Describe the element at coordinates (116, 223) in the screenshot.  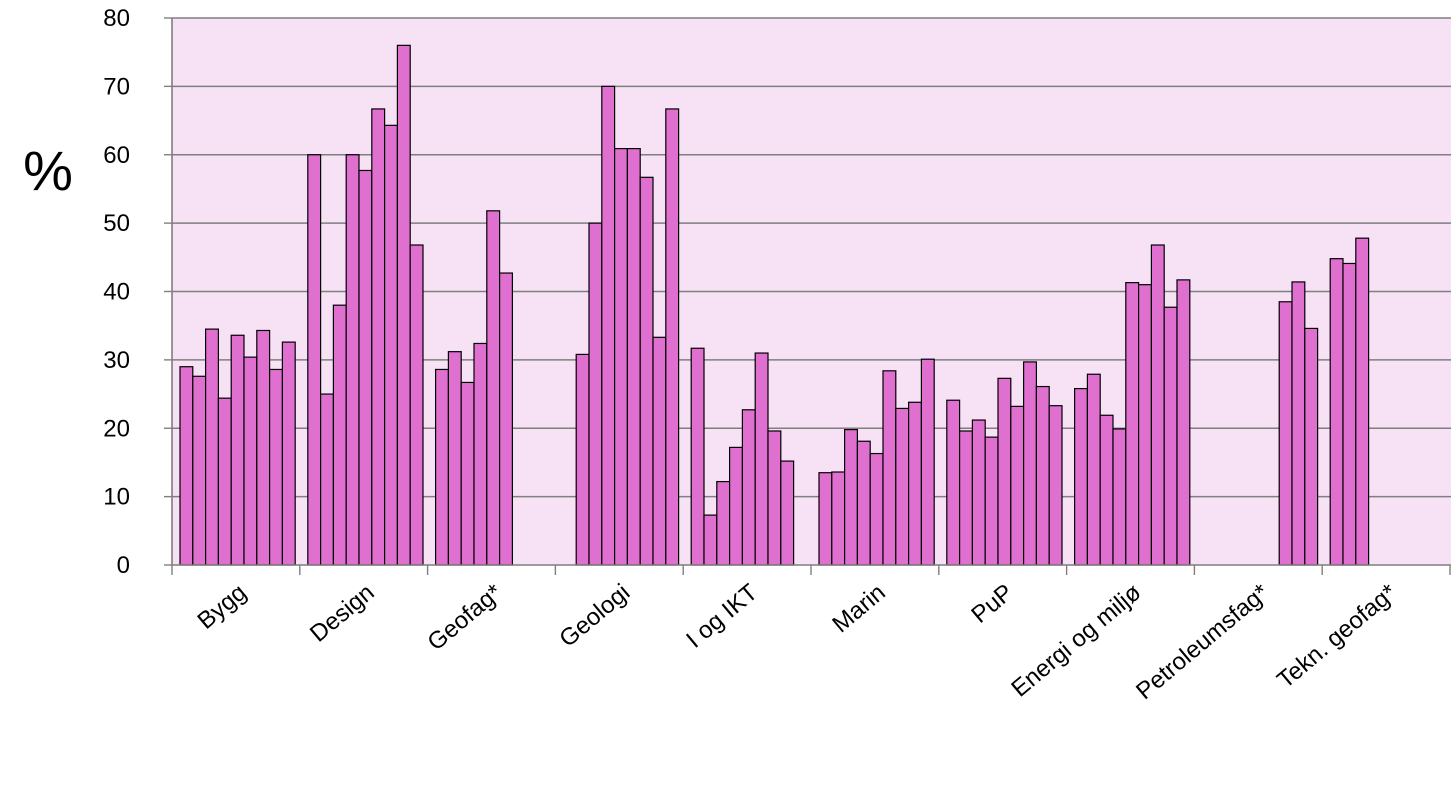
I see `y-tick-label: 50` at that location.